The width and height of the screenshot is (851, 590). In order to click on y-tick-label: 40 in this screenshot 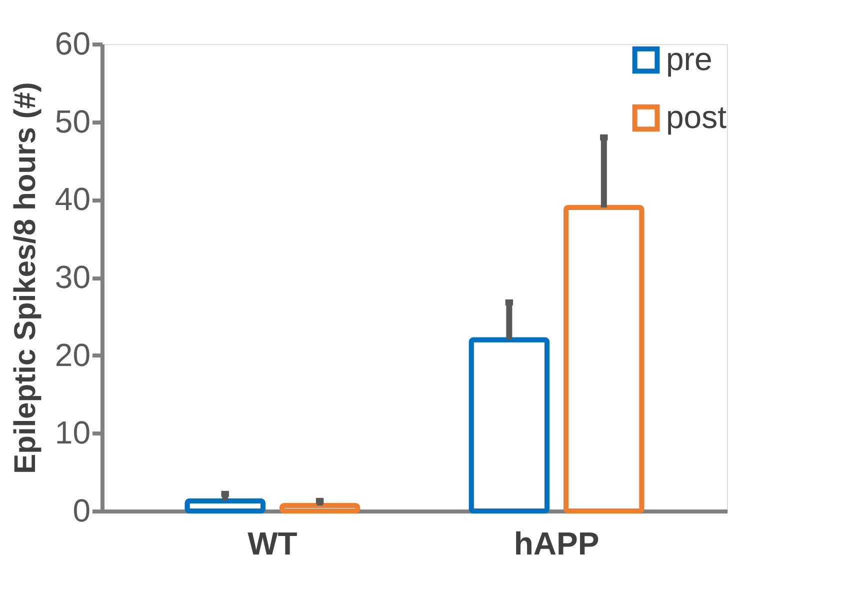, I will do `click(72, 199)`.